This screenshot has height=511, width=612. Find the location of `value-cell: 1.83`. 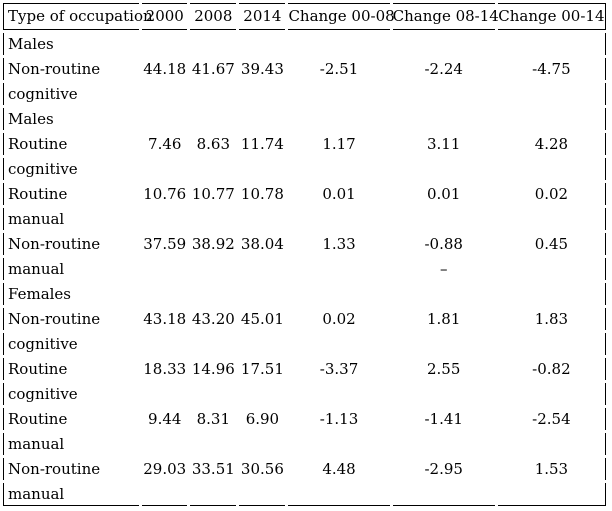

value-cell: 1.83 is located at coordinates (552, 319).